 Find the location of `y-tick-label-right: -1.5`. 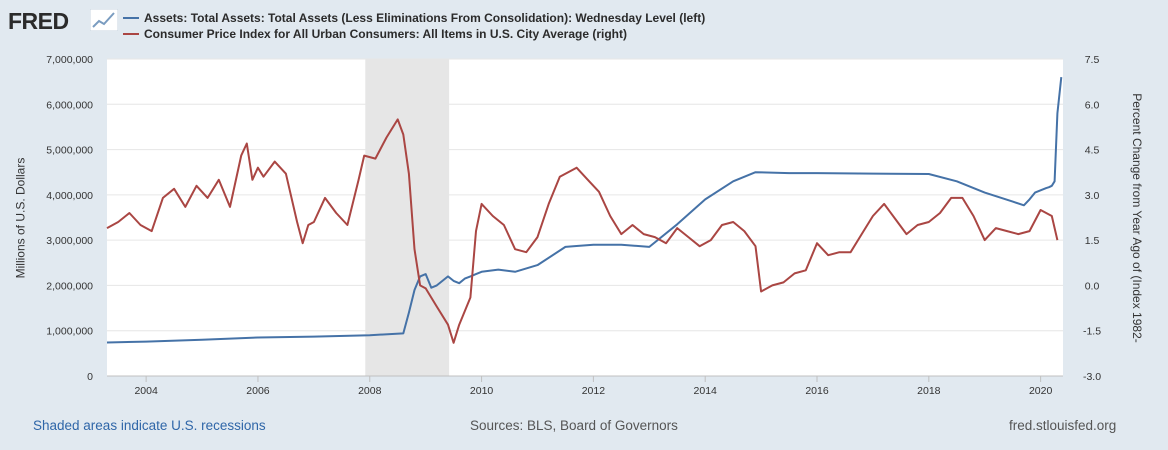

y-tick-label-right: -1.5 is located at coordinates (1092, 332).